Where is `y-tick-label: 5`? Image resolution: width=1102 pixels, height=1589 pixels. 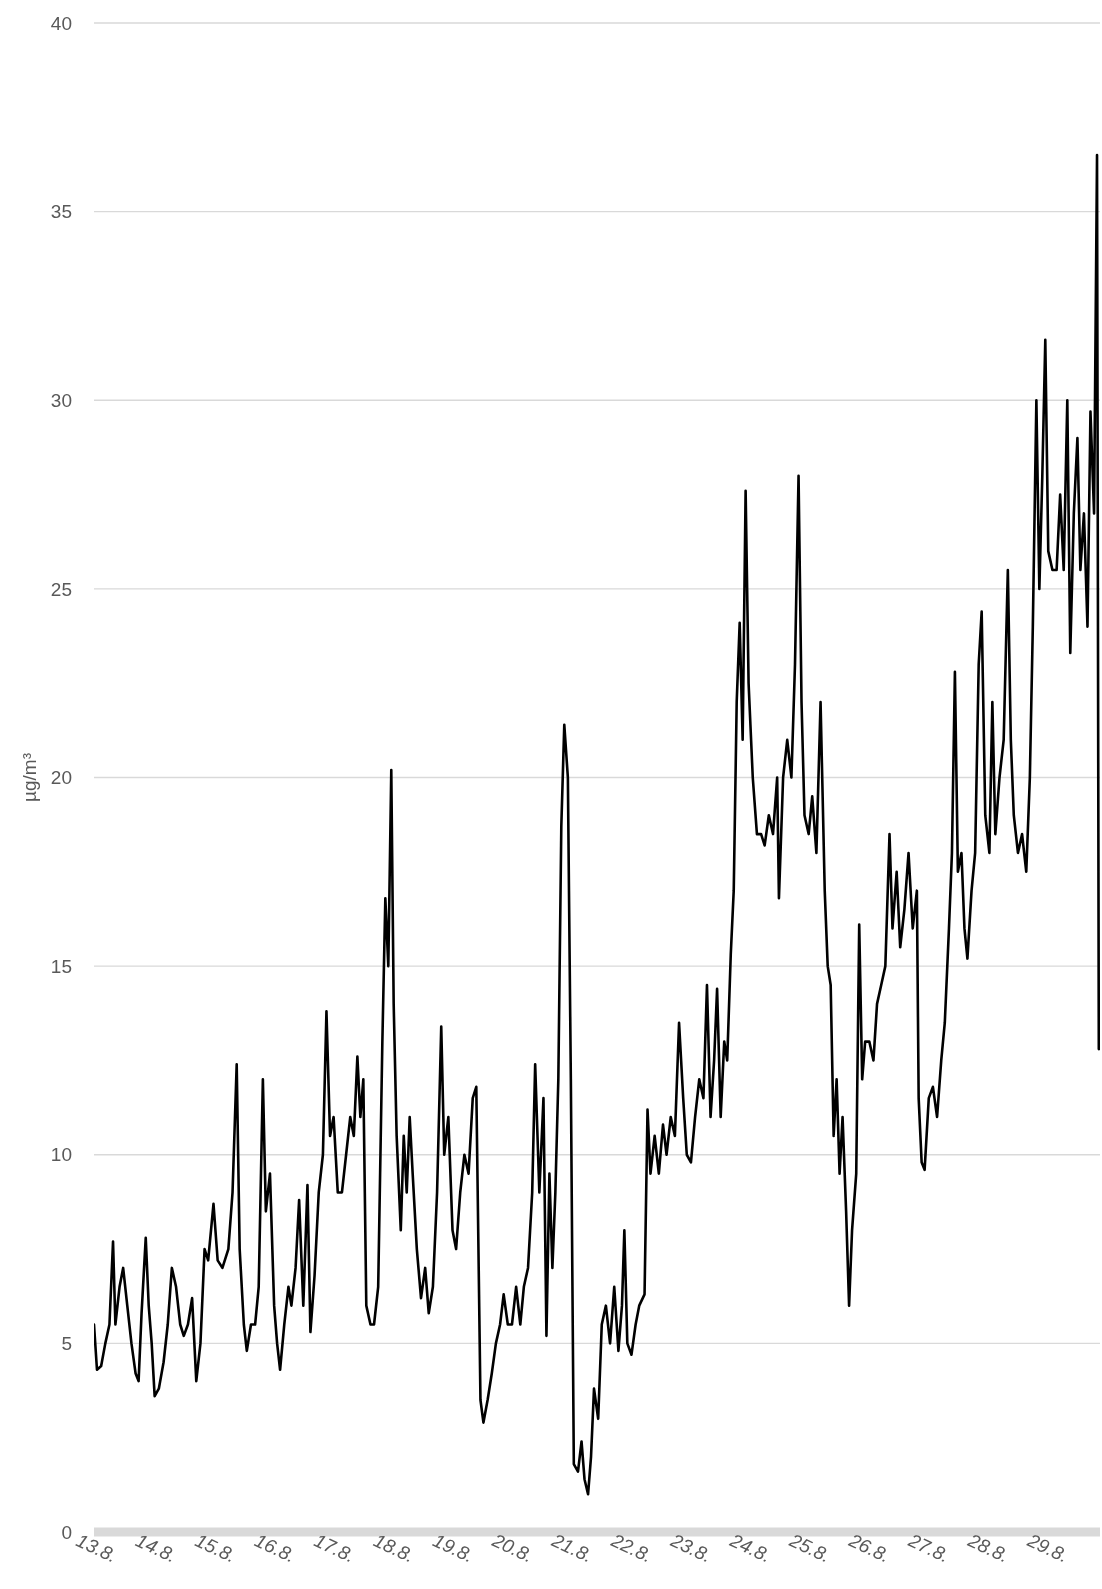 y-tick-label: 5 is located at coordinates (66, 1344).